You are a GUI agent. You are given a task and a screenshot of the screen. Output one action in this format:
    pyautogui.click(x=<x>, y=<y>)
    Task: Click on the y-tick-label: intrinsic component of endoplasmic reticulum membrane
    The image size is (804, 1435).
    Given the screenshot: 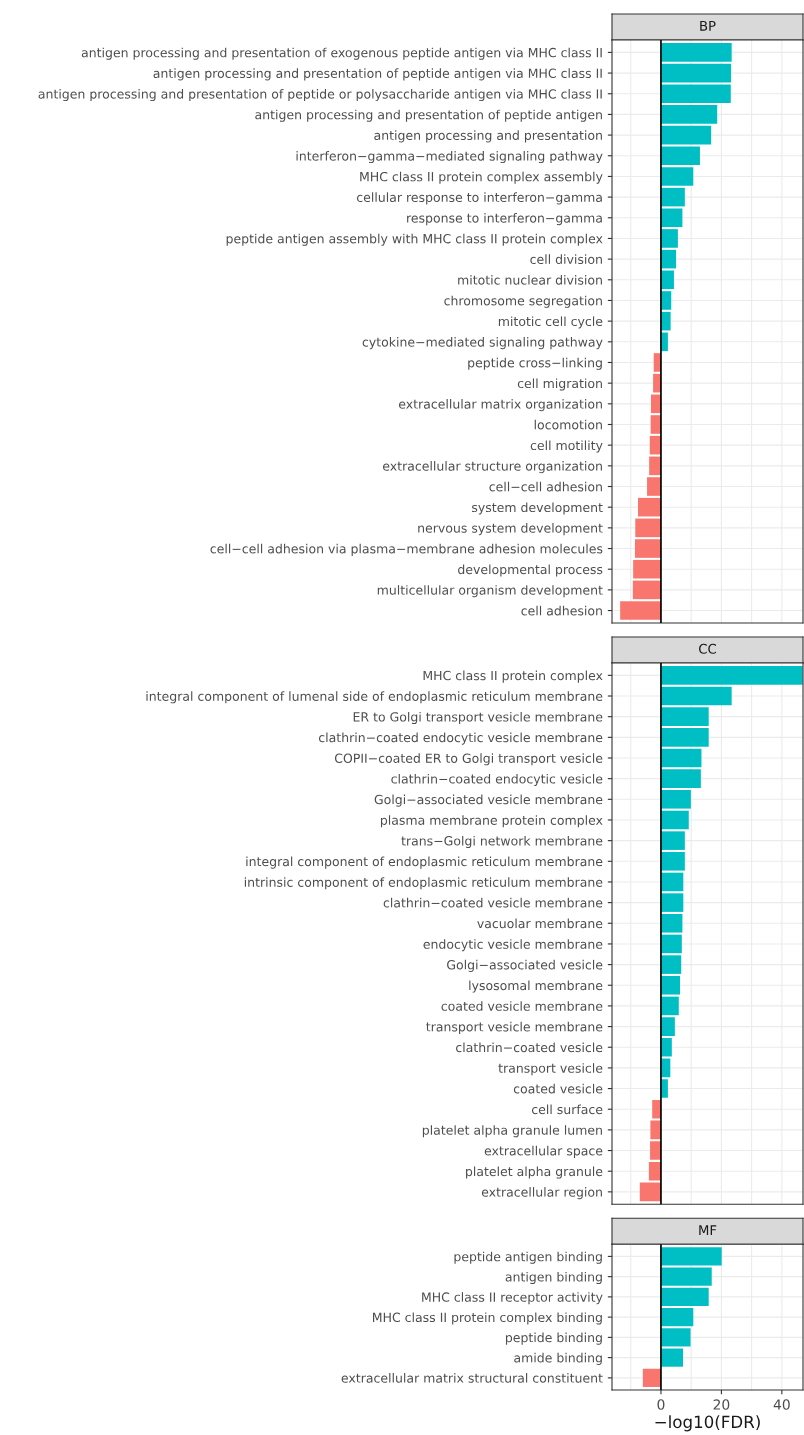 What is the action you would take?
    pyautogui.click(x=423, y=883)
    